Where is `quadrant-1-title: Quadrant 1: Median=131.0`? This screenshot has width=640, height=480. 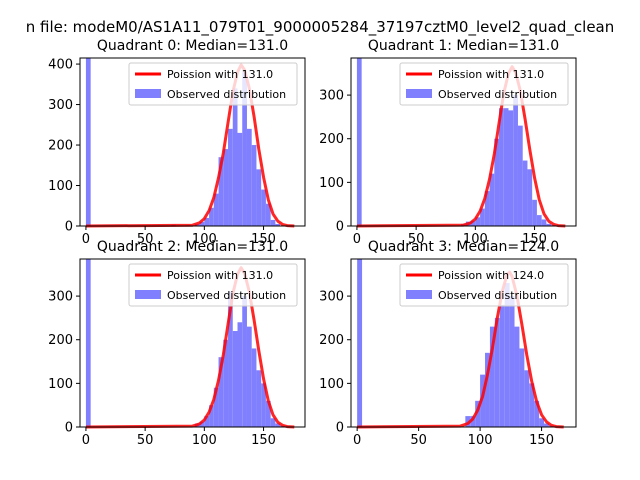 quadrant-1-title: Quadrant 1: Median=131.0 is located at coordinates (463, 46).